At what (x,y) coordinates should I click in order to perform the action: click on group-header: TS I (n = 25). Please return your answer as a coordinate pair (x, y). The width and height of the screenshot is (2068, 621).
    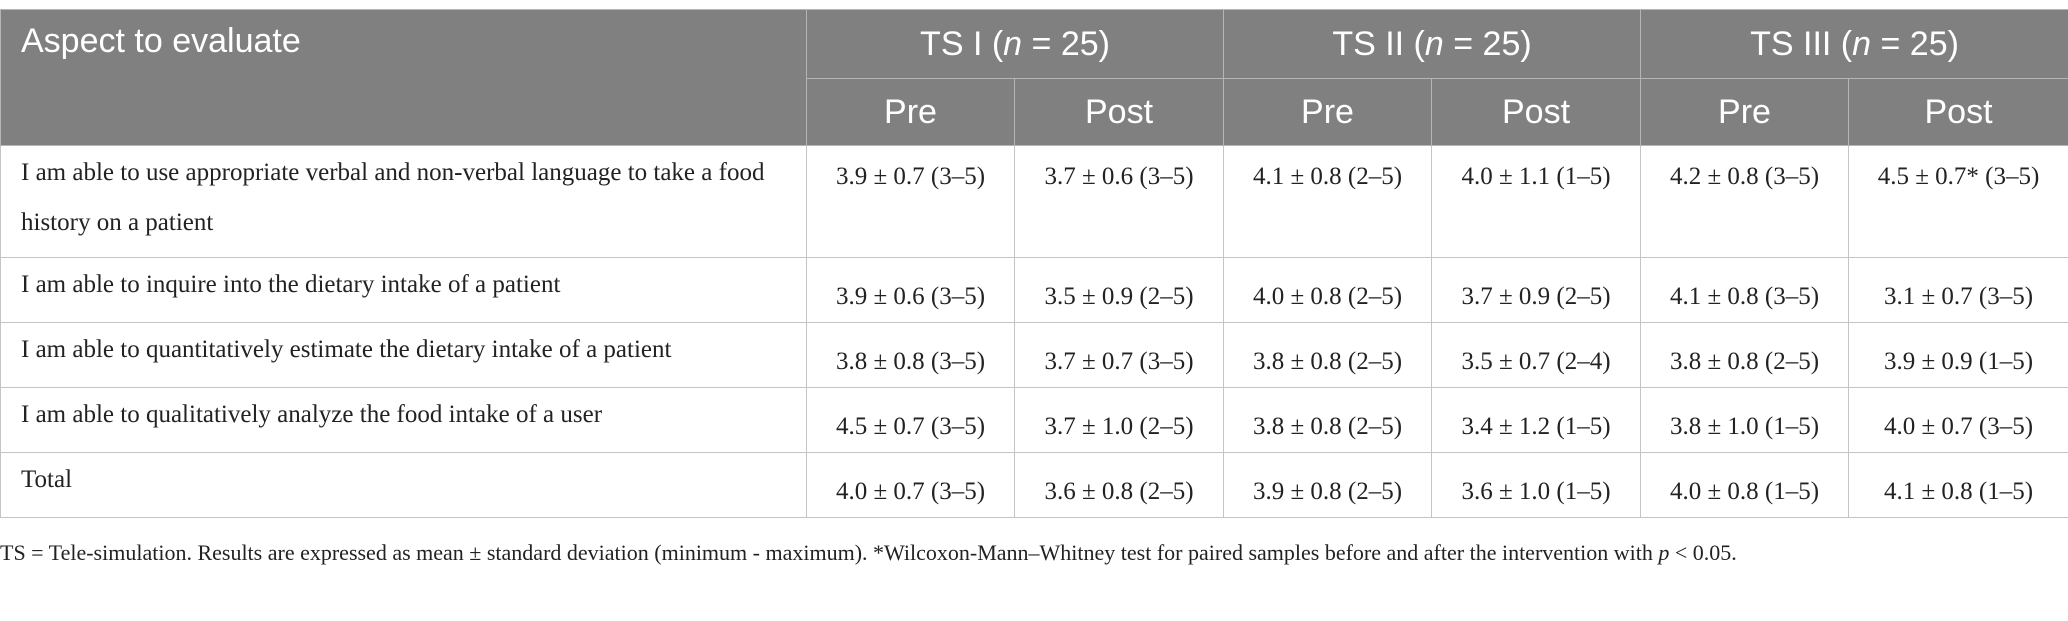
    Looking at the image, I should click on (1015, 44).